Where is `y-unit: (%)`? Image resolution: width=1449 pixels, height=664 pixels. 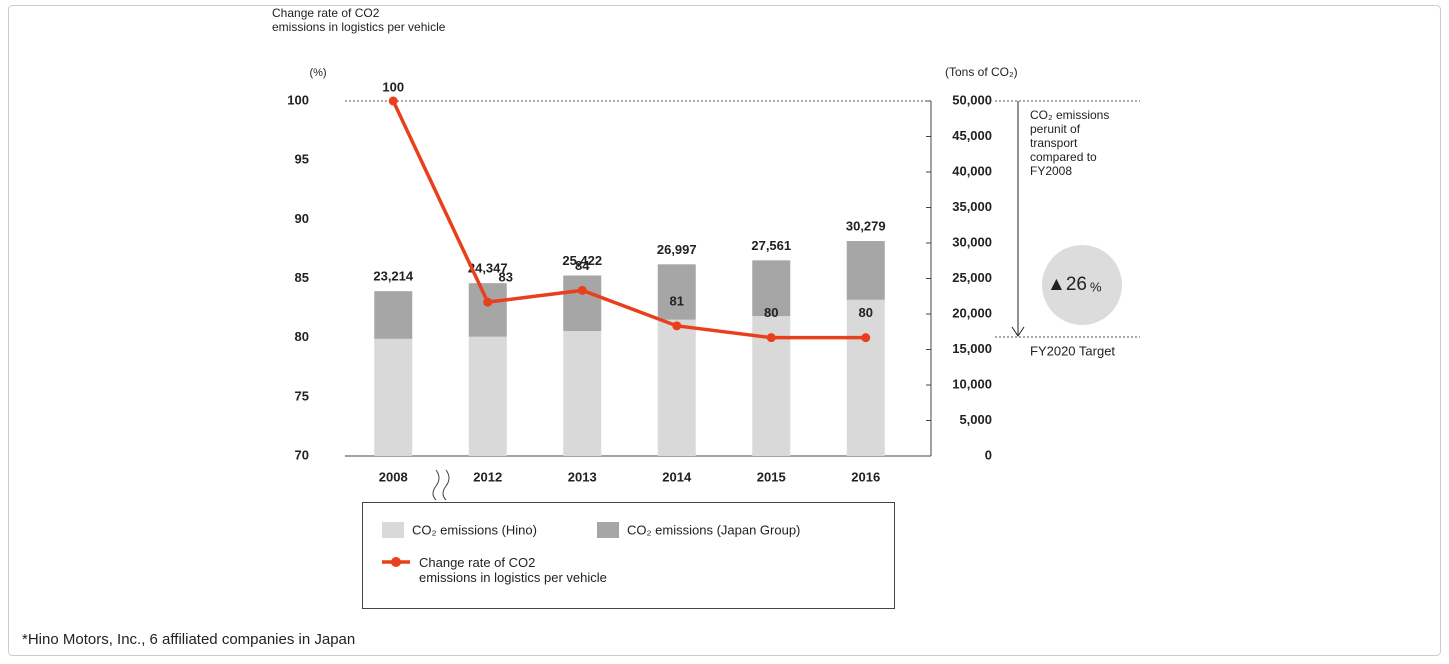
y-unit: (%) is located at coordinates (317, 73).